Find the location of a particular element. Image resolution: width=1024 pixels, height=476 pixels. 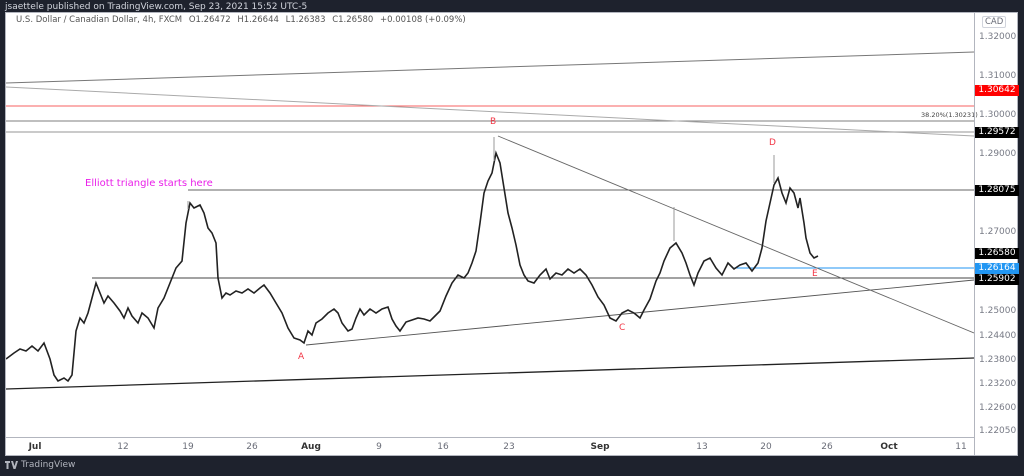

price-tick: 1.32000 is located at coordinates (998, 37).